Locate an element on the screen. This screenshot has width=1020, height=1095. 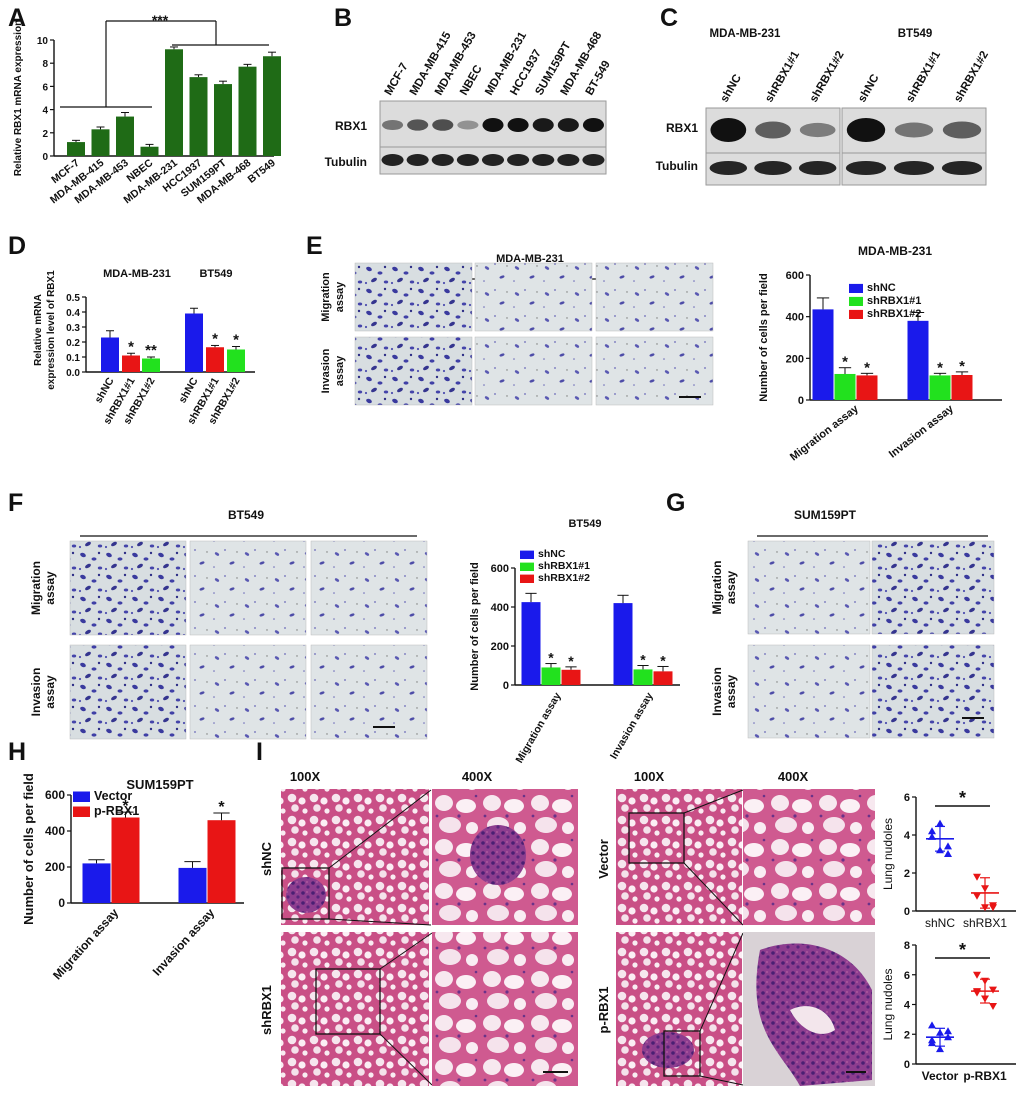
d-y-tick-label: 0.0 is located at coordinates (73, 373).